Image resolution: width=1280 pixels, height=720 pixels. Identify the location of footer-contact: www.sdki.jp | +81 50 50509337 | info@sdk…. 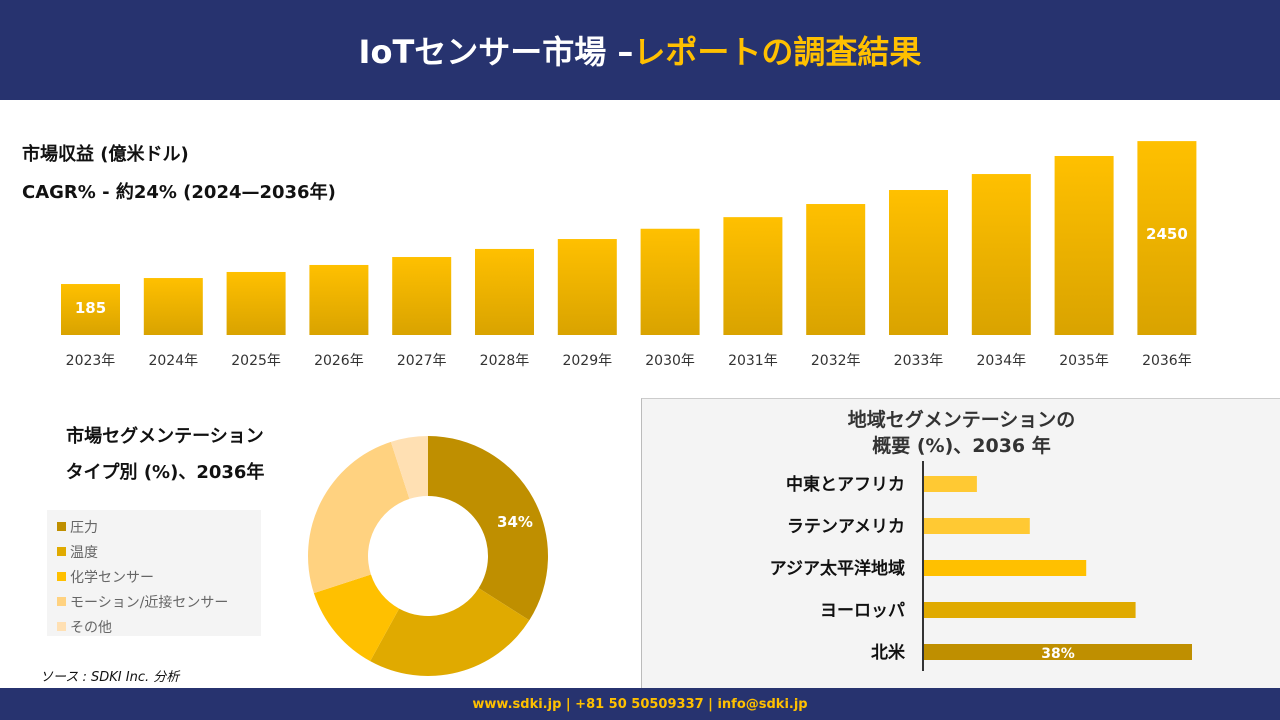
(640, 704).